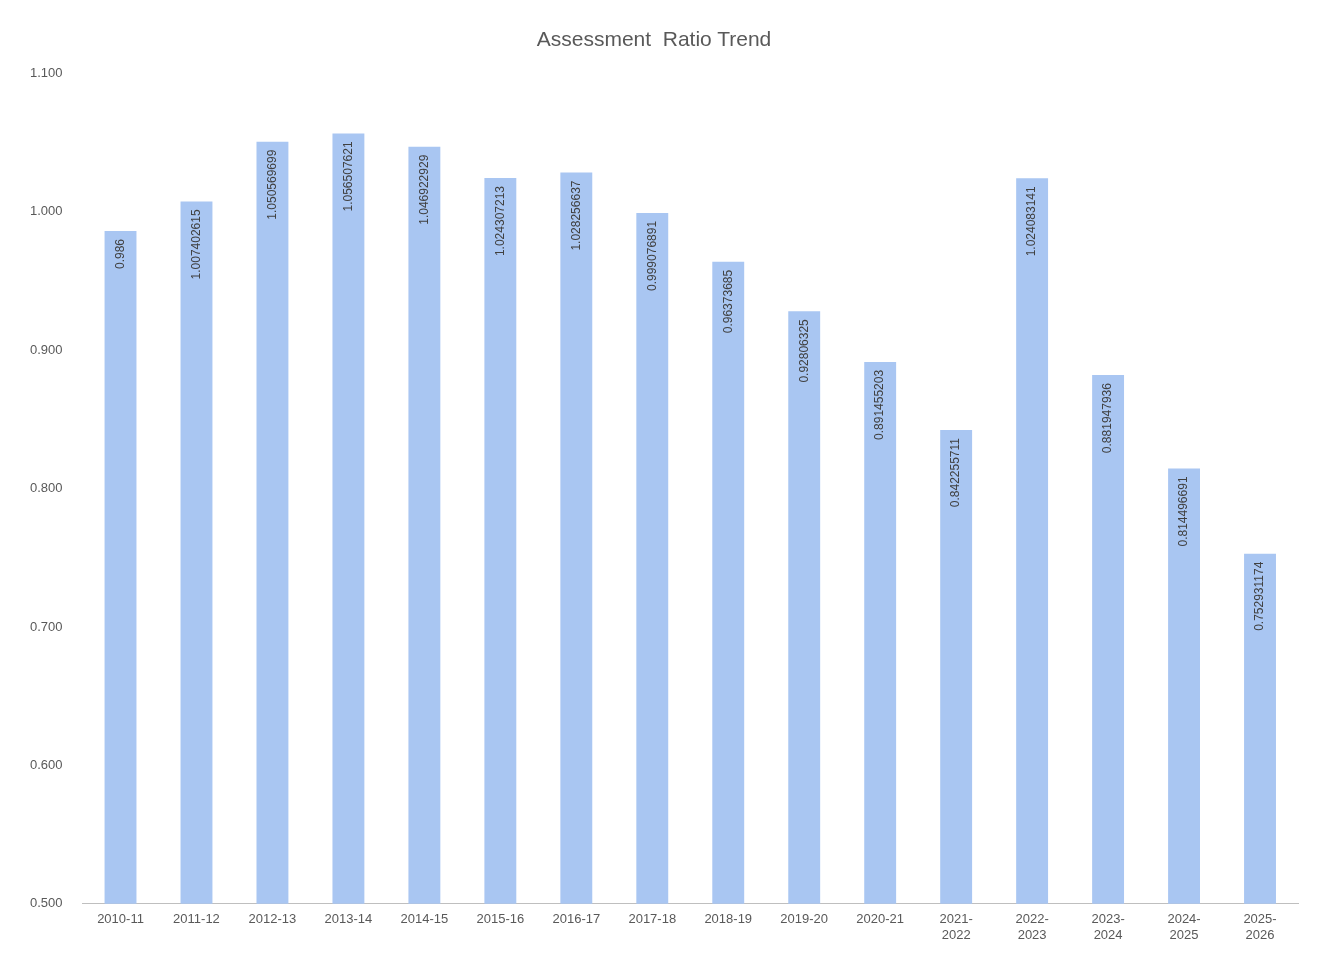 The width and height of the screenshot is (1318, 956). What do you see at coordinates (499, 221) in the screenshot?
I see `data-label: 1.024307213` at bounding box center [499, 221].